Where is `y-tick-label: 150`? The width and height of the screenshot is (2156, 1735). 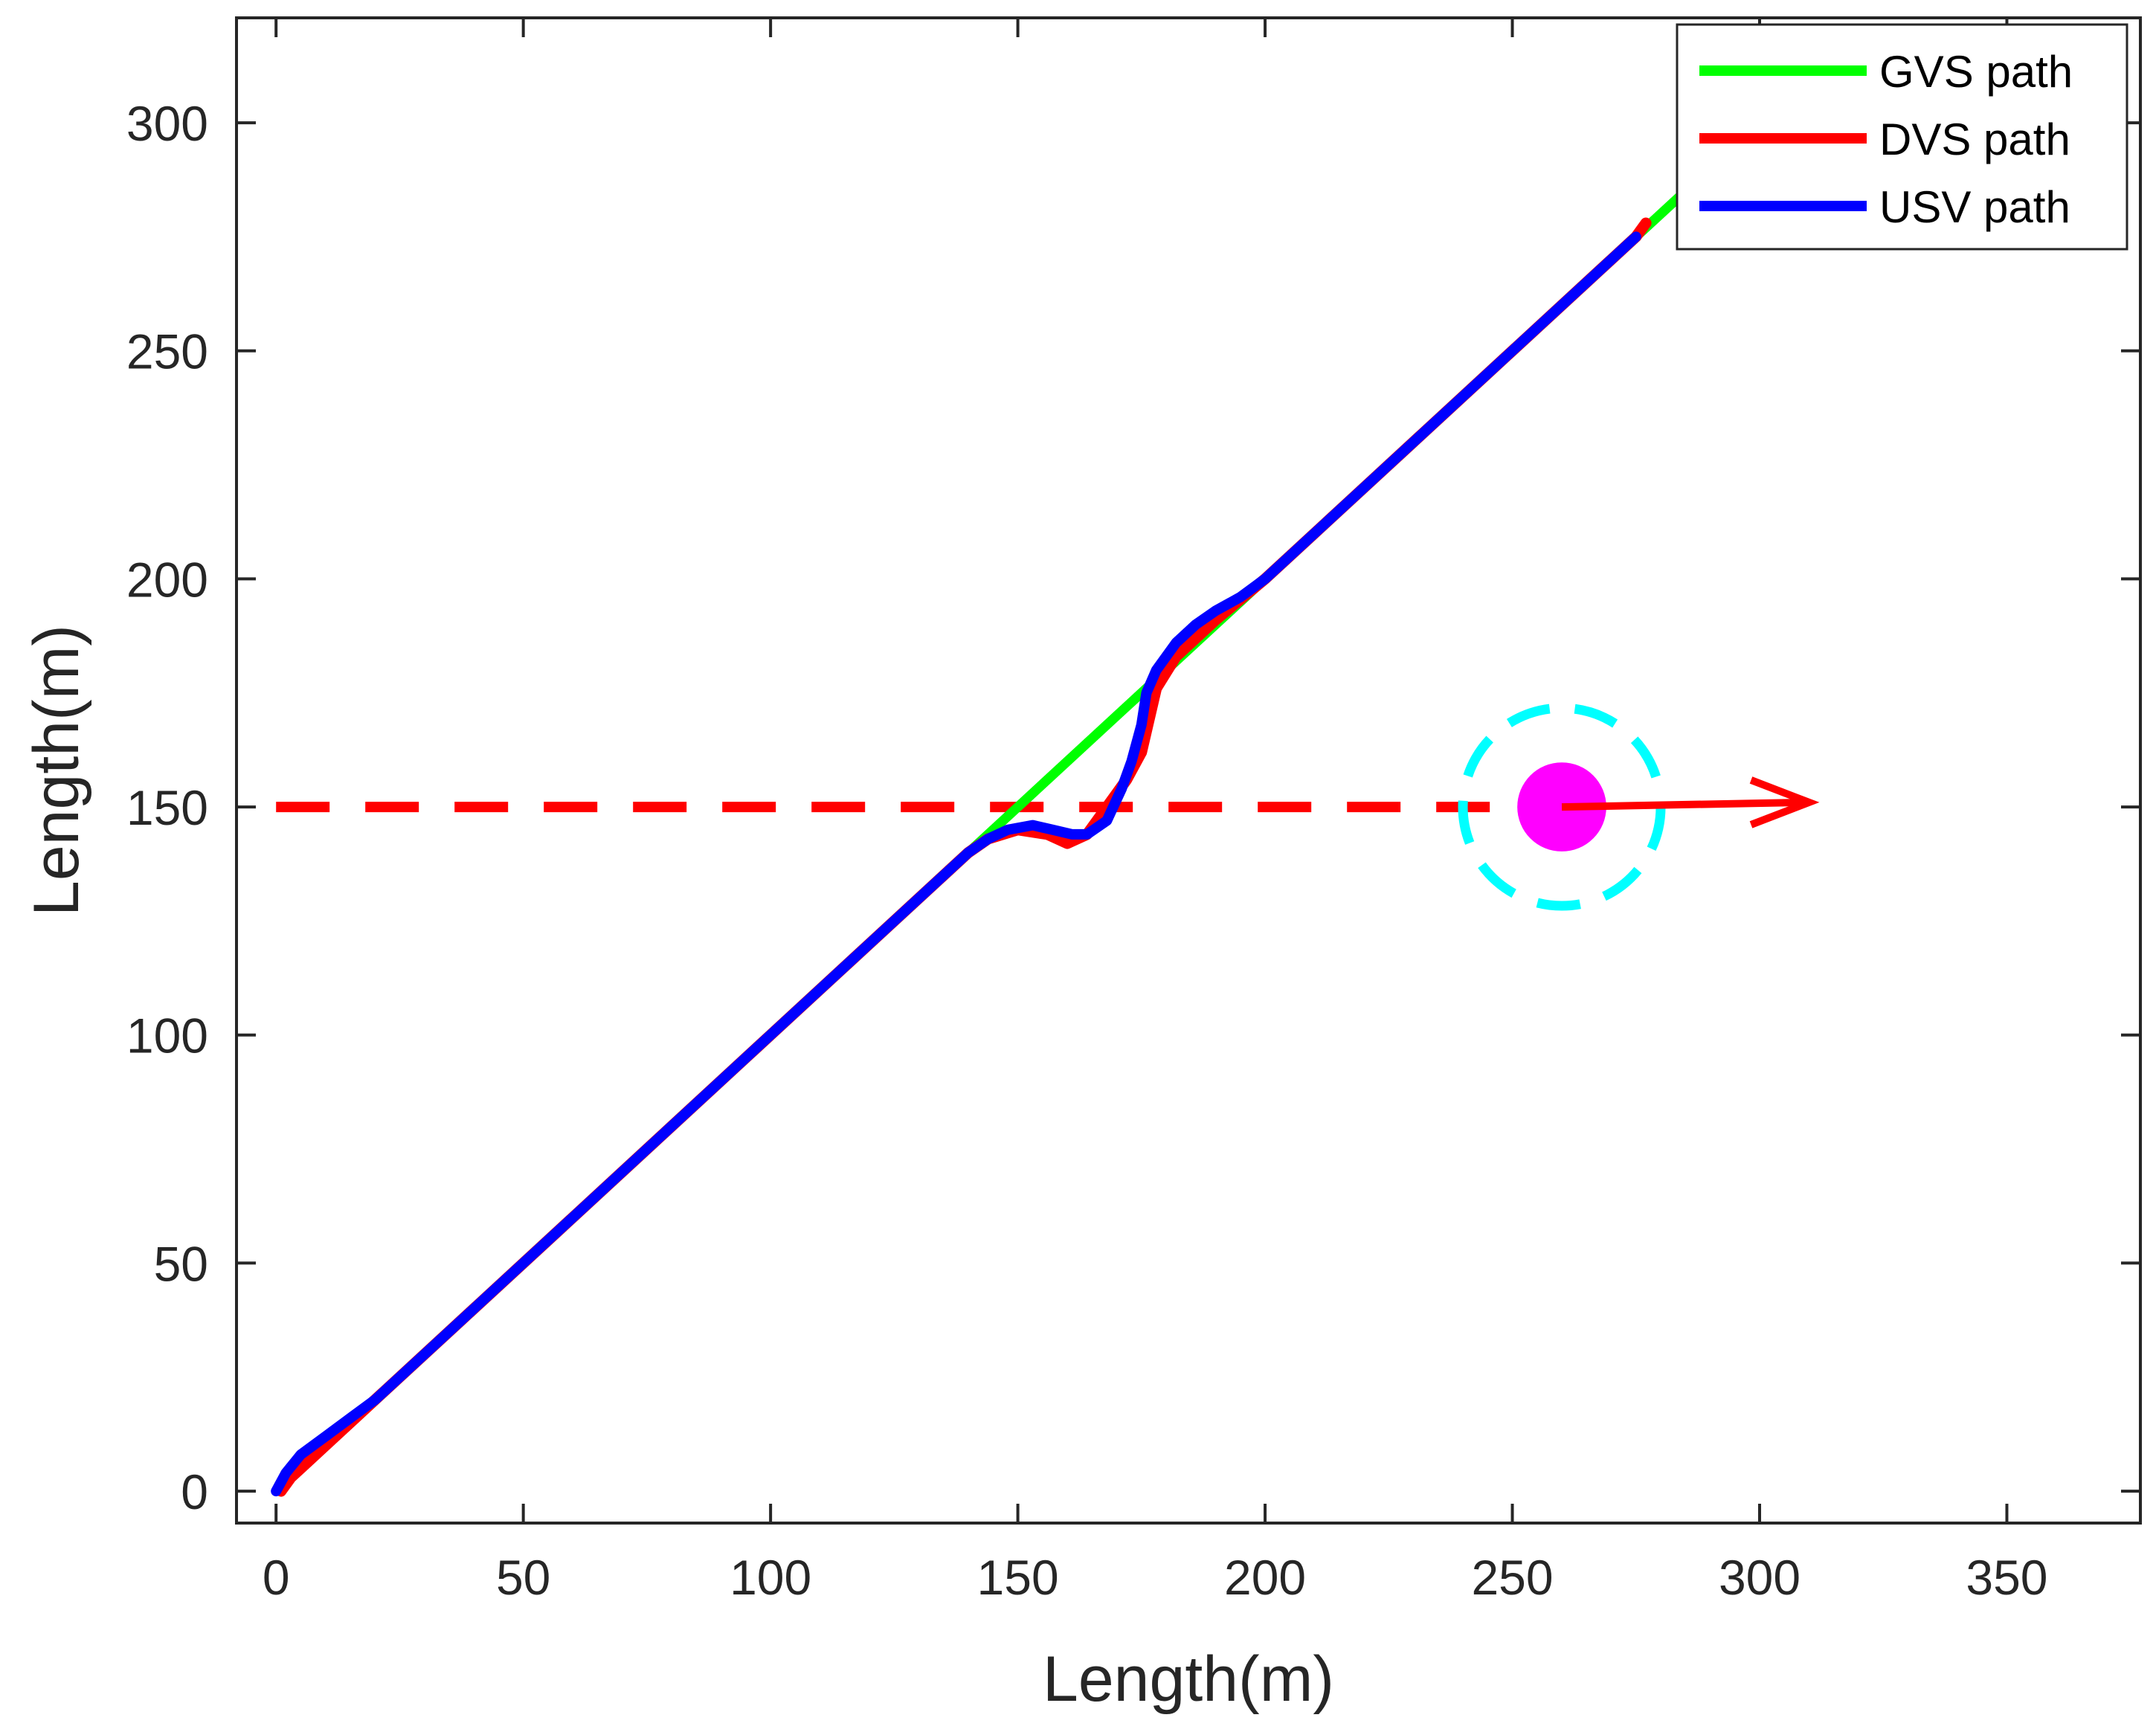 y-tick-label: 150 is located at coordinates (167, 807).